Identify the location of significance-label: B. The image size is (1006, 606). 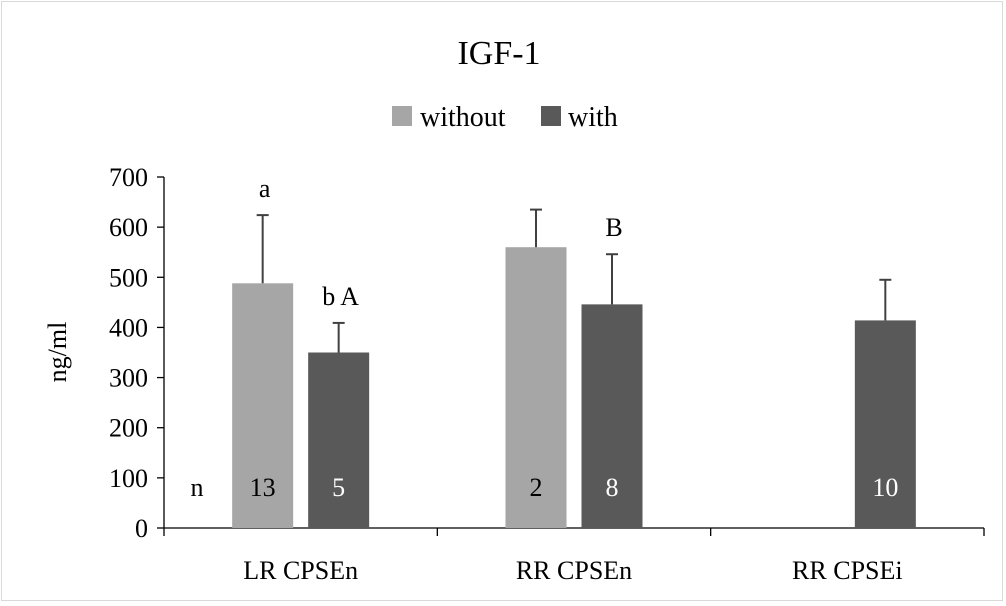
(613, 227).